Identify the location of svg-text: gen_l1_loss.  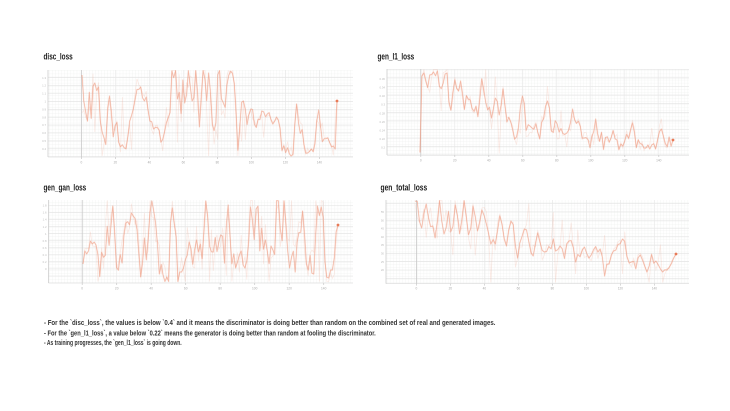
(396, 57).